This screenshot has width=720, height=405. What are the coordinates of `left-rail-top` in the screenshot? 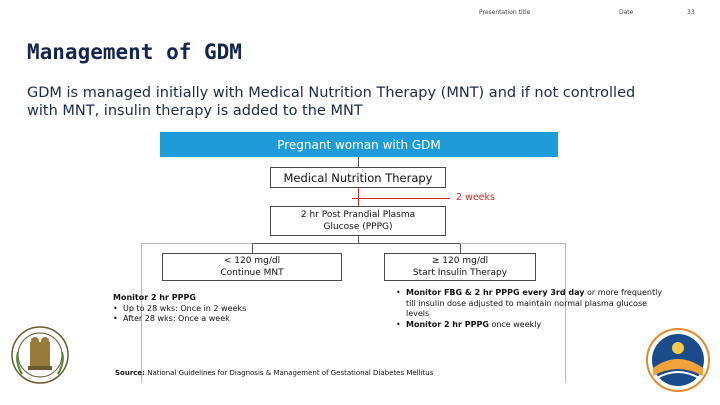 It's located at (196, 243).